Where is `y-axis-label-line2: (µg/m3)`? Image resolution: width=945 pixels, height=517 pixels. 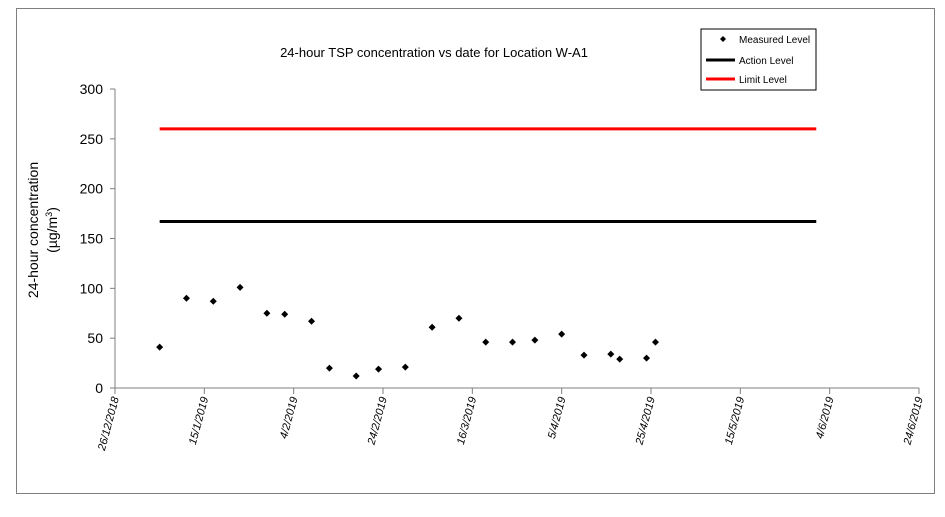 y-axis-label-line2: (µg/m3) is located at coordinates (52, 230).